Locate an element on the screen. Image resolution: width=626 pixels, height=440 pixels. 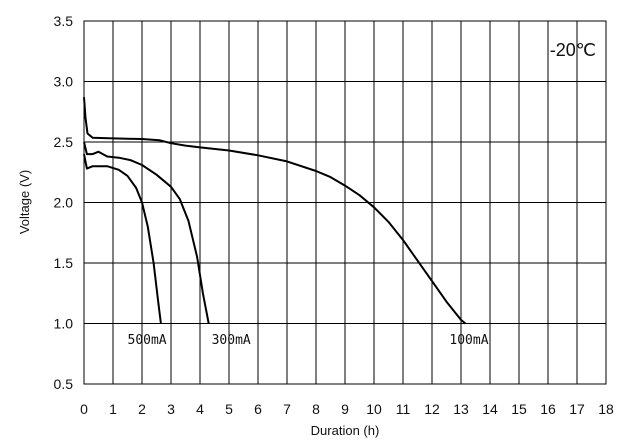
x-tick-label: 0 is located at coordinates (84, 409).